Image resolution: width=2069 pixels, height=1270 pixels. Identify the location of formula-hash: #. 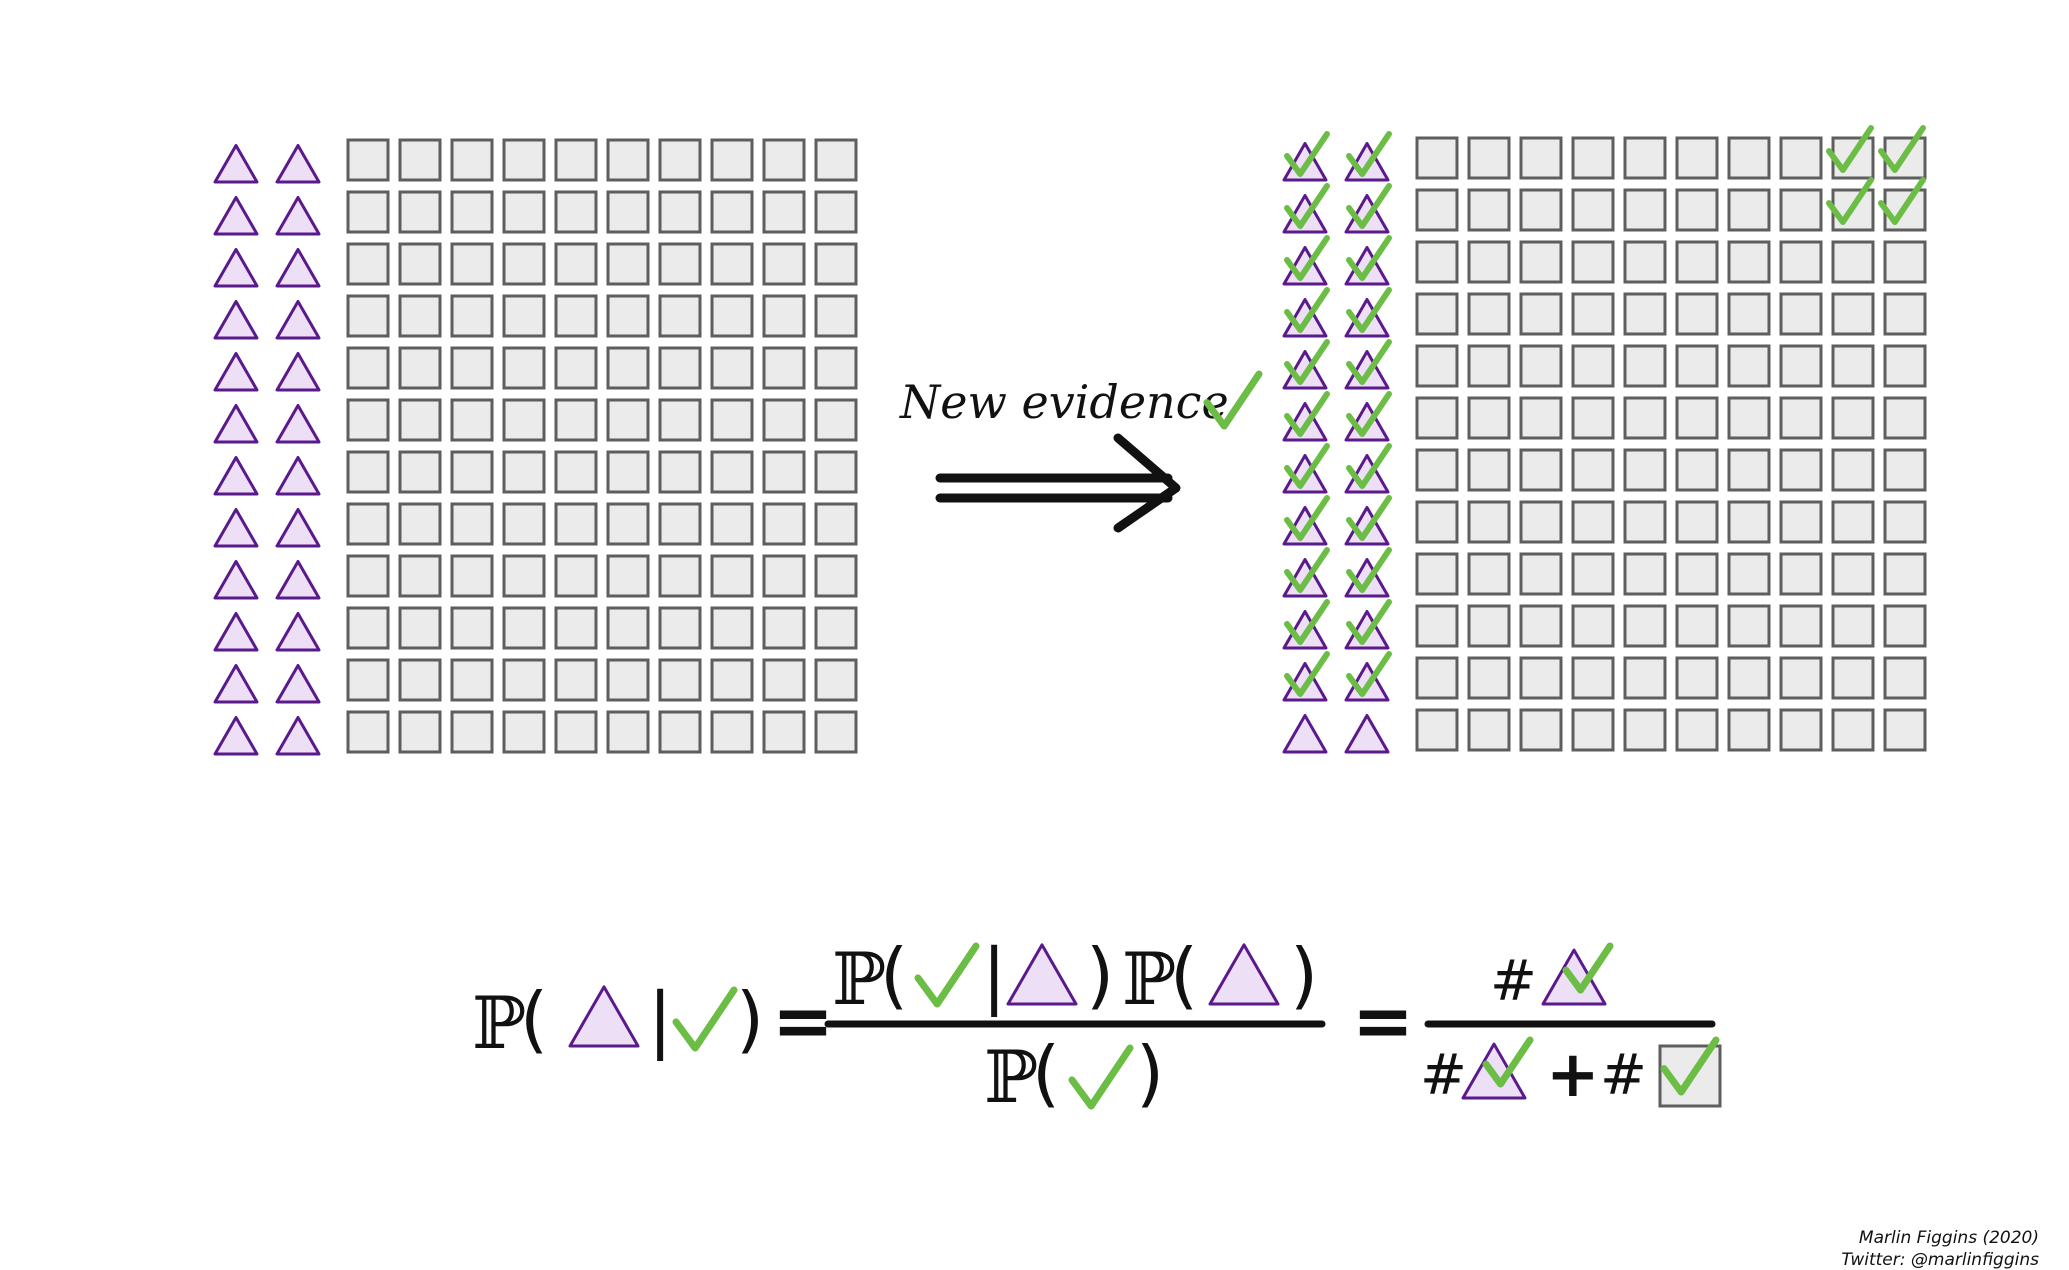
(1513, 981).